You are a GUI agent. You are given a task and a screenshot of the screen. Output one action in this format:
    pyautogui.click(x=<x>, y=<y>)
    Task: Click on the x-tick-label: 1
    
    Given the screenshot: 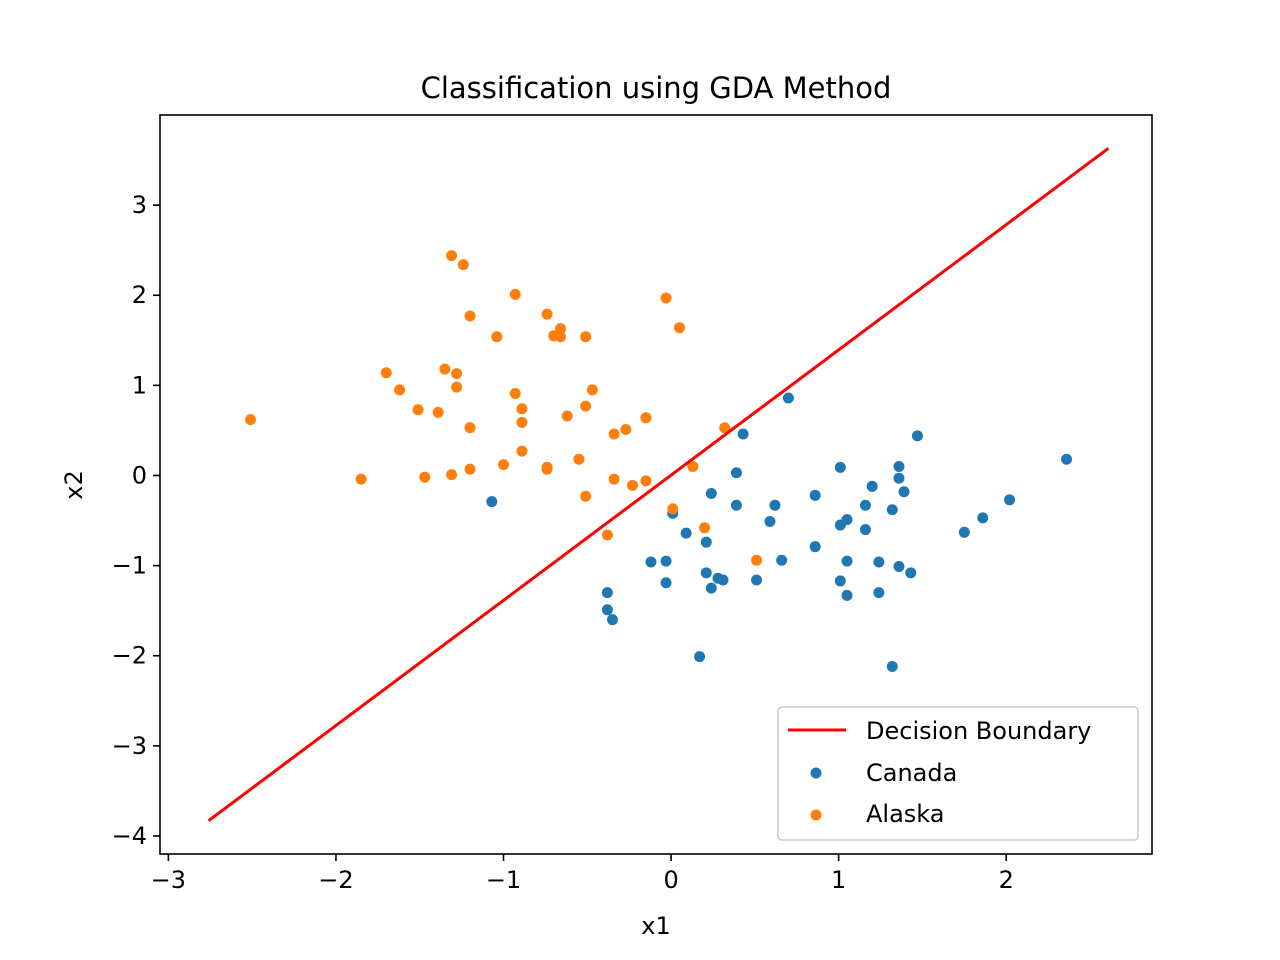 What is the action you would take?
    pyautogui.click(x=838, y=880)
    